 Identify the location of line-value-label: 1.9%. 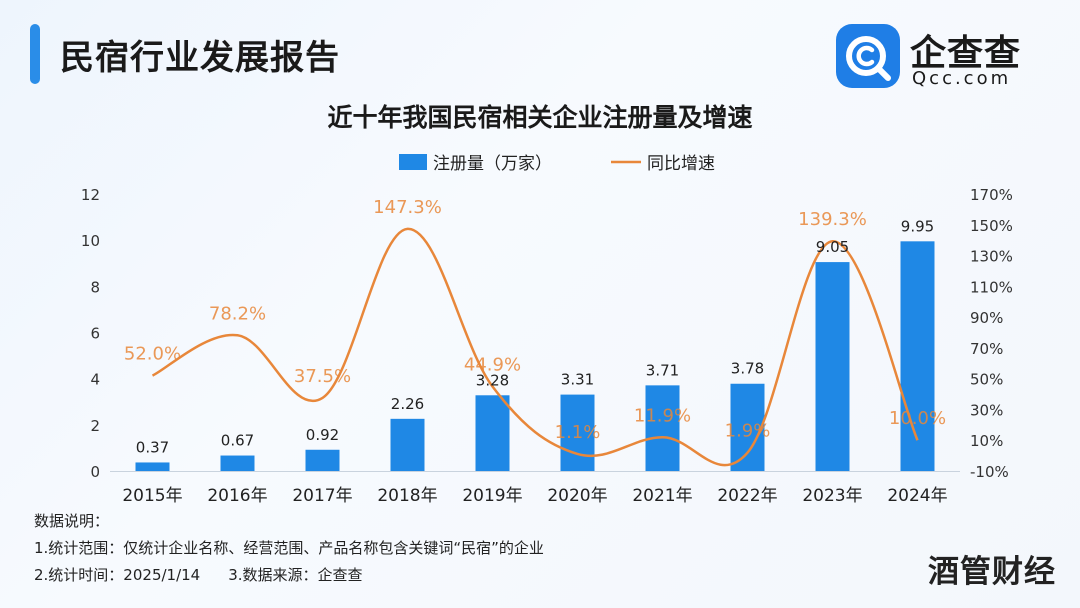
(748, 431).